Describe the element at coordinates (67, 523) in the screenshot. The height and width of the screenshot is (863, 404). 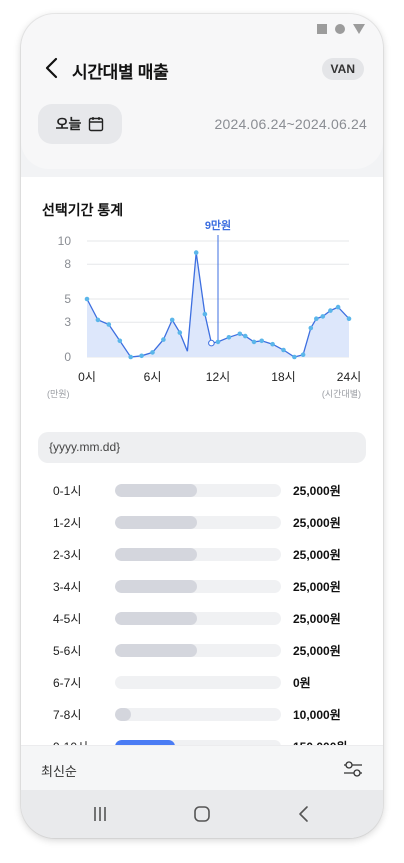
I see `time-slot-label: 1-2시` at that location.